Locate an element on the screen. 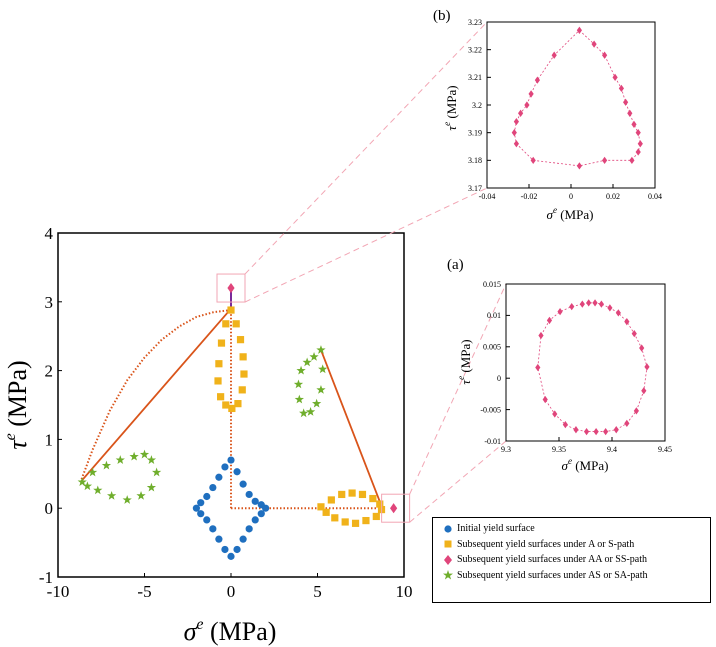 The width and height of the screenshot is (716, 647). inset-b-frame is located at coordinates (571, 105).